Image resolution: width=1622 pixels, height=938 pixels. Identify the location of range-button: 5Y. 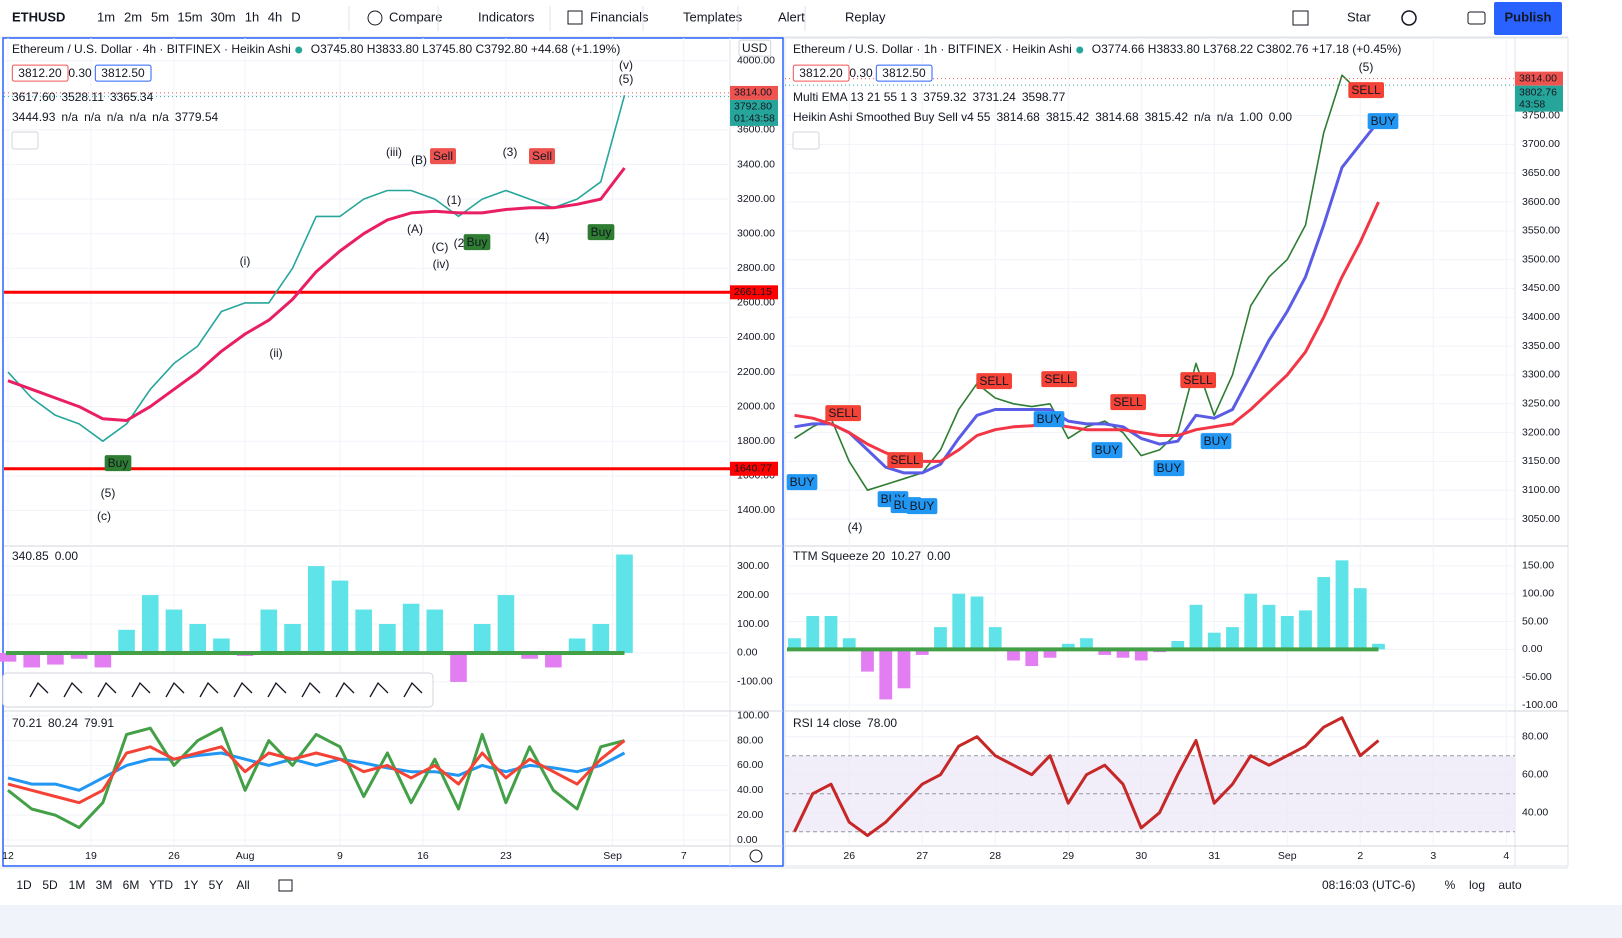
(216, 885).